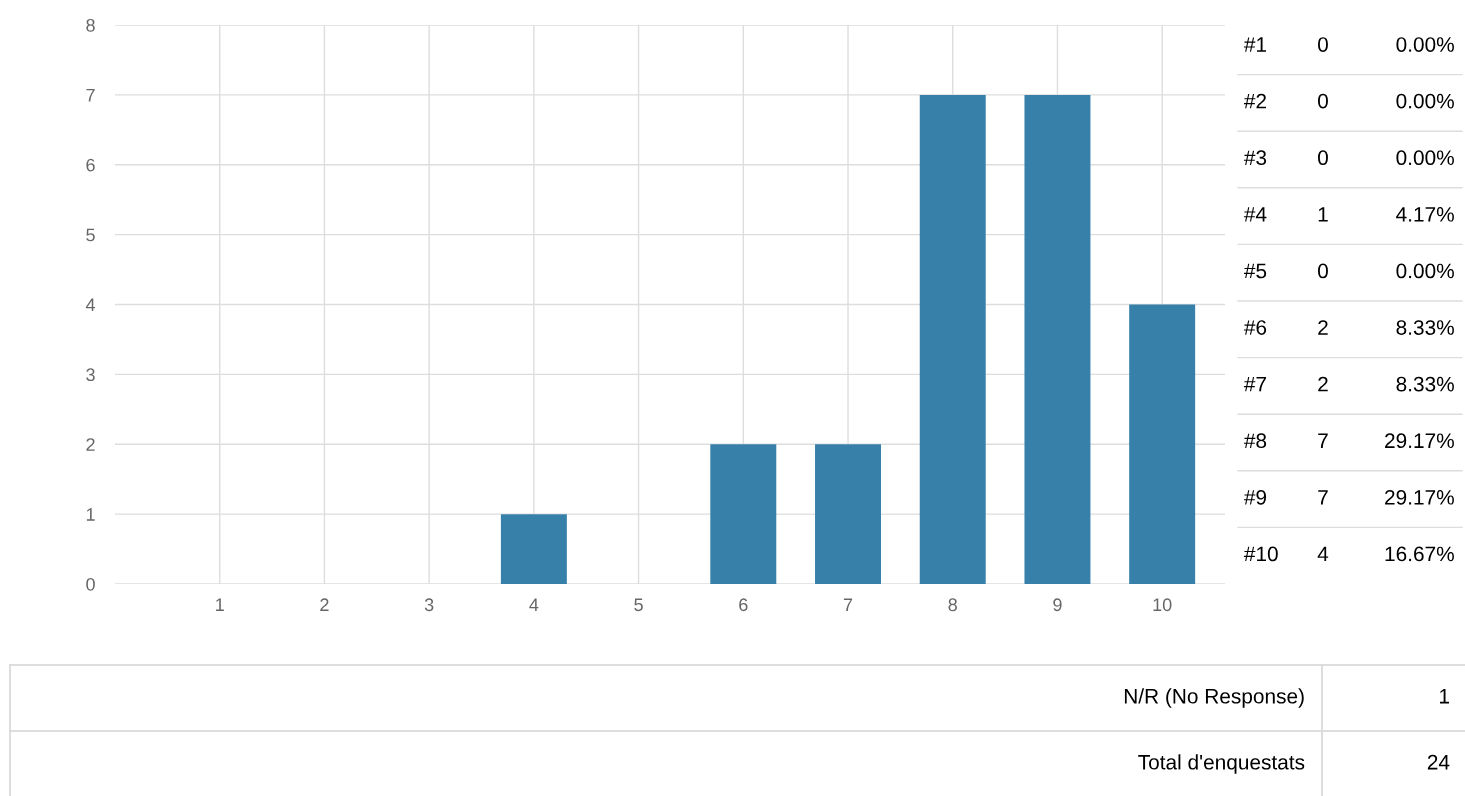  What do you see at coordinates (1057, 605) in the screenshot?
I see `x-tick-label: 9` at bounding box center [1057, 605].